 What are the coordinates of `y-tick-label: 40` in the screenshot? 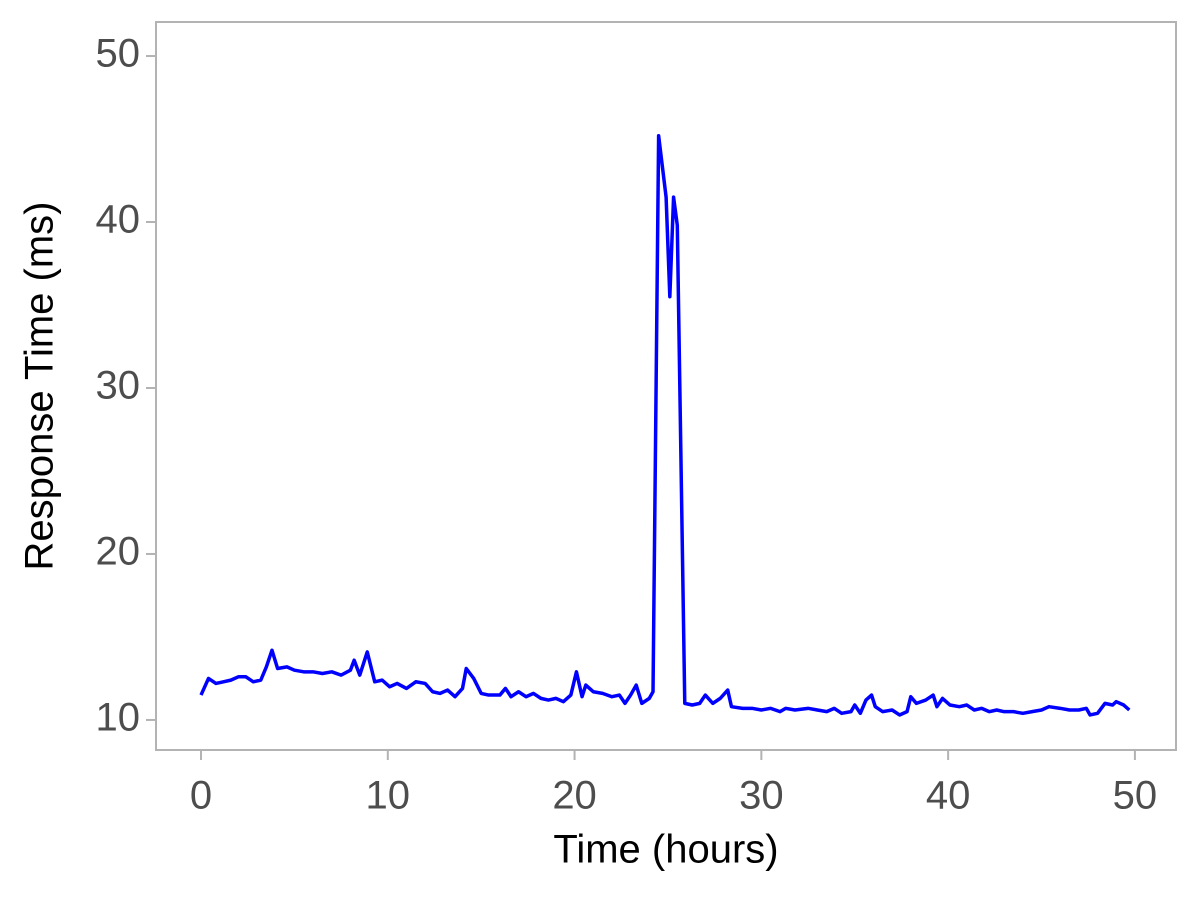 It's located at (118, 220).